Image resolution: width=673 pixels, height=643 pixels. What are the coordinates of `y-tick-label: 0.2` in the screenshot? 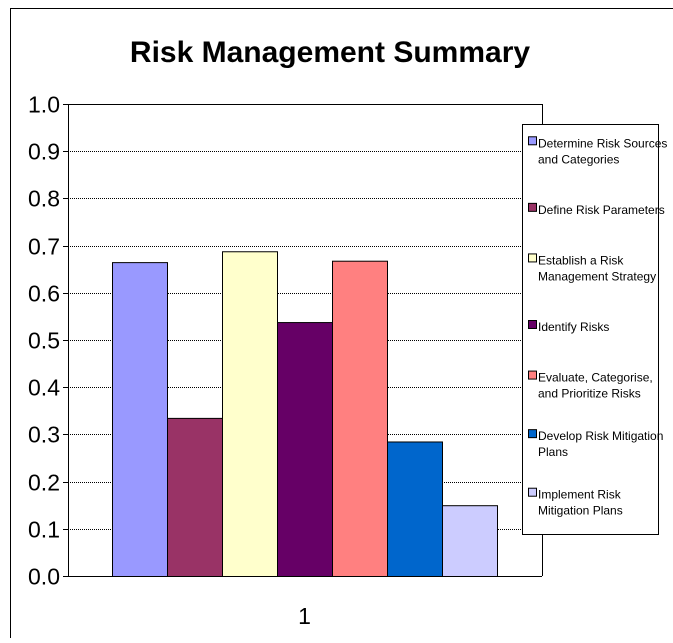 It's located at (44, 483).